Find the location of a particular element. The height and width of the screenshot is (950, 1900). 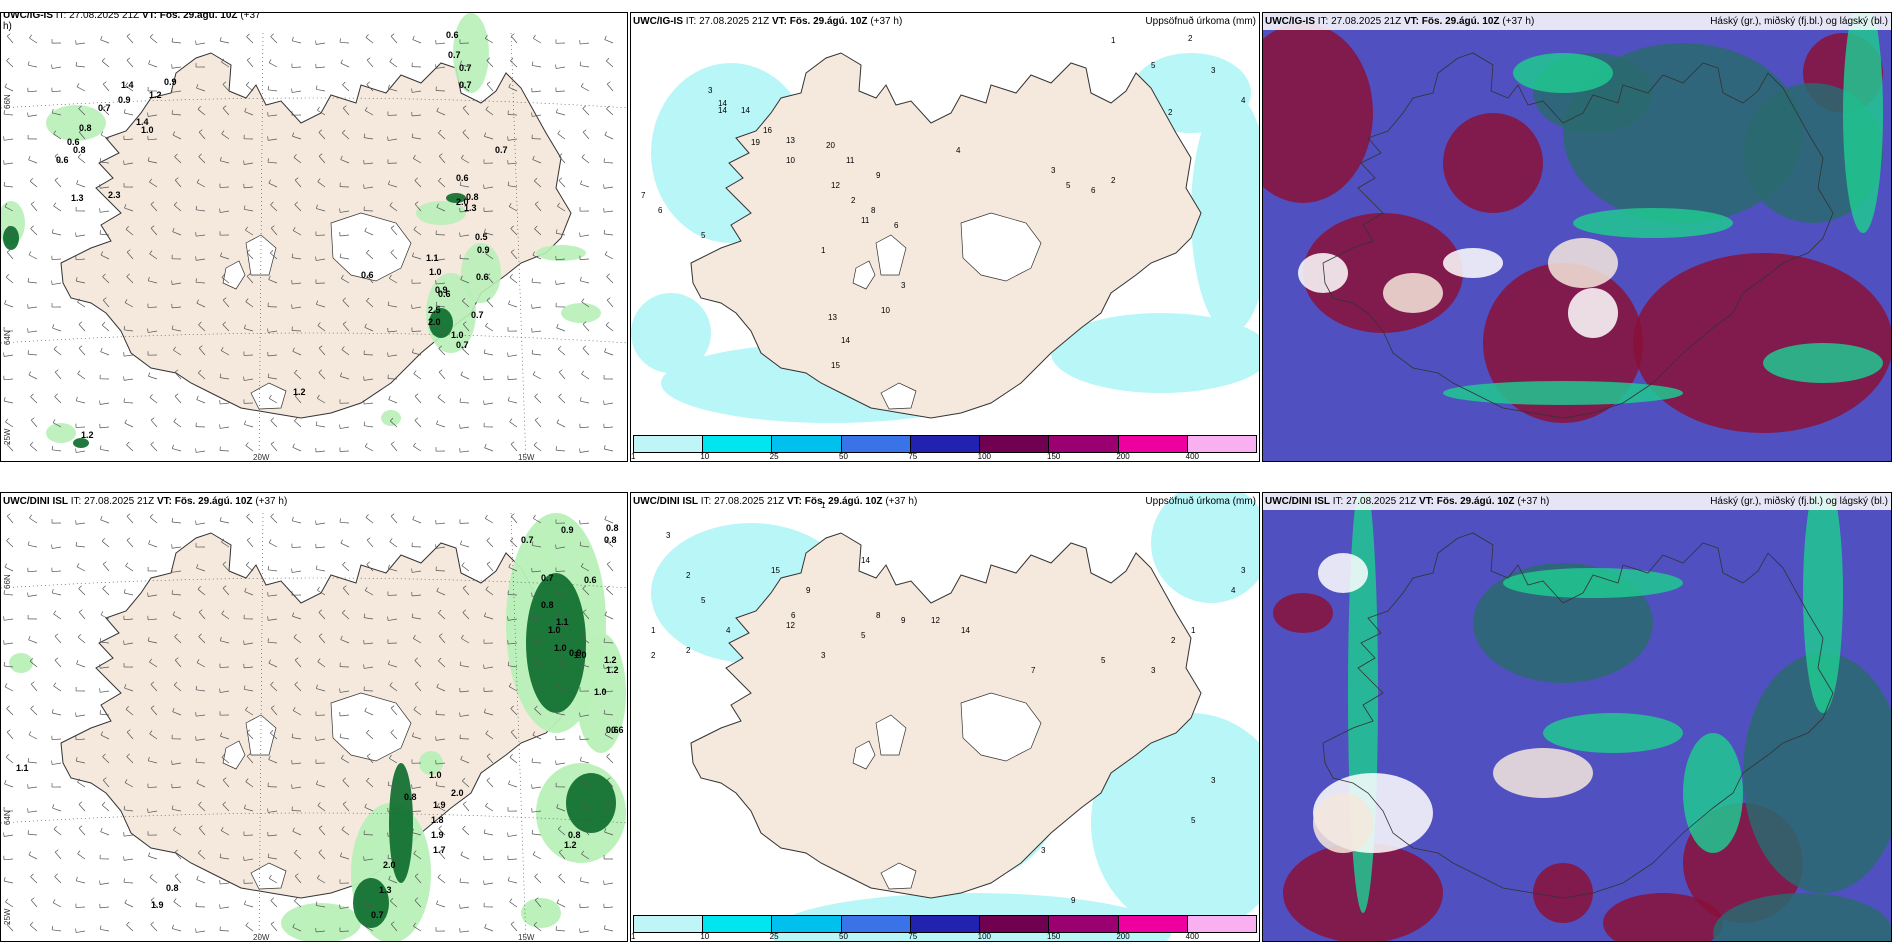

value-label: 2.3 is located at coordinates (114, 195).